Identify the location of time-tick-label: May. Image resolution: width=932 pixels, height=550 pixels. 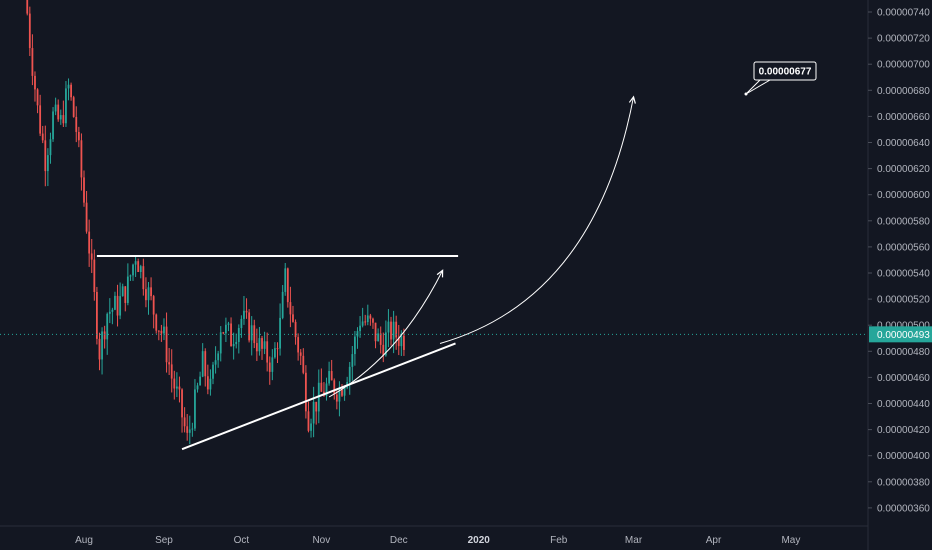
(790, 540).